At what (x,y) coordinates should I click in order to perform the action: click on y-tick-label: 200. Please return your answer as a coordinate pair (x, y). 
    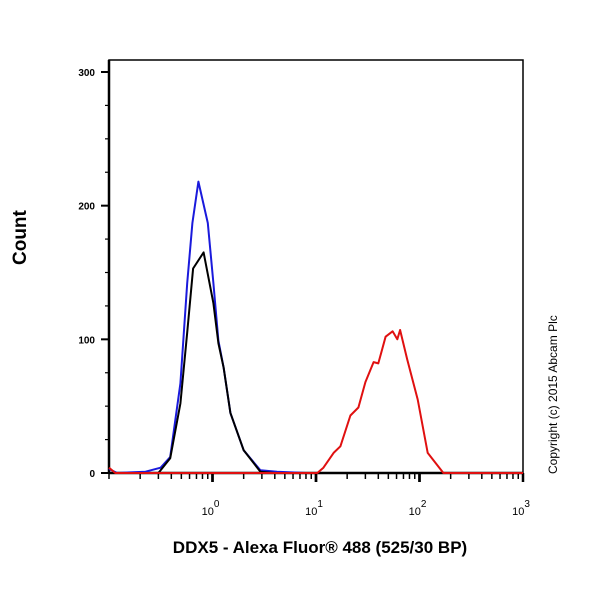
    Looking at the image, I should click on (86, 207).